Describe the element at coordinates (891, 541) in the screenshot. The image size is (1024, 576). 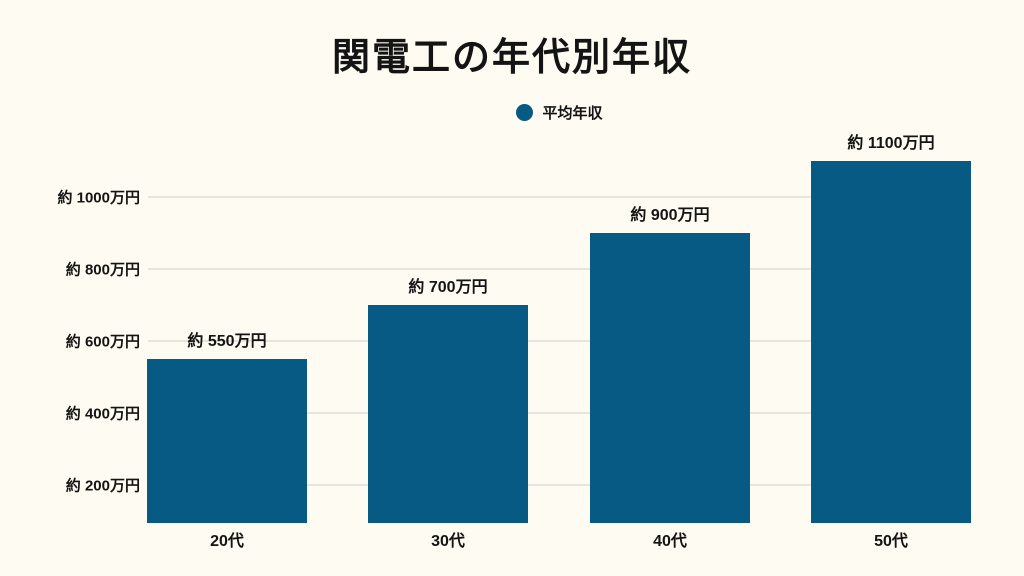
I see `x-axis-tick-label: 50代` at that location.